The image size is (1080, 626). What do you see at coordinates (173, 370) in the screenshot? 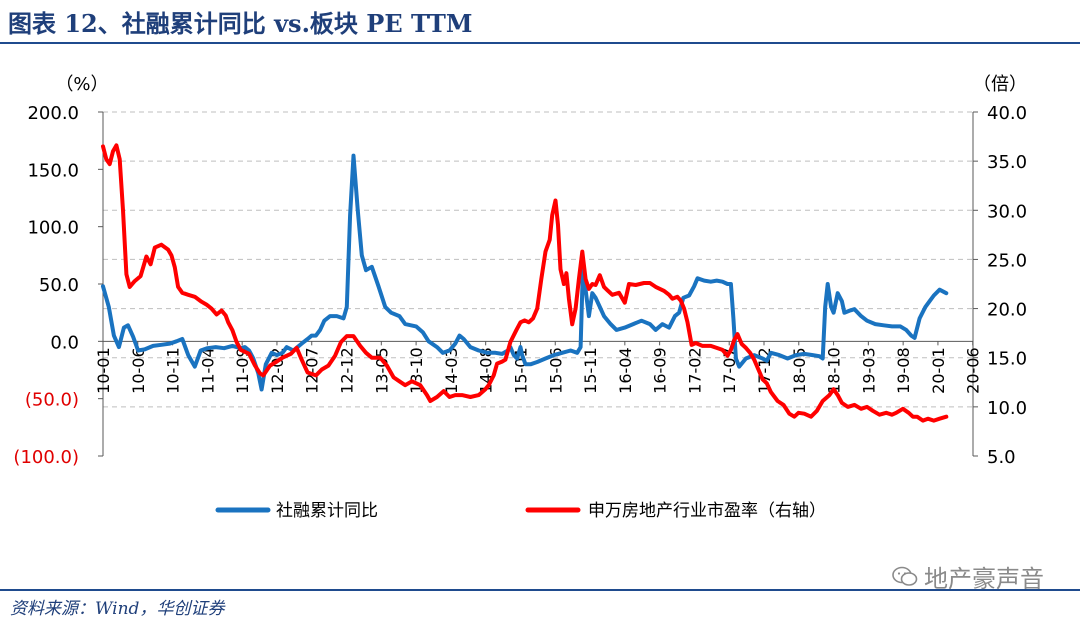
I see `x-tick-label: 10-11` at bounding box center [173, 370].